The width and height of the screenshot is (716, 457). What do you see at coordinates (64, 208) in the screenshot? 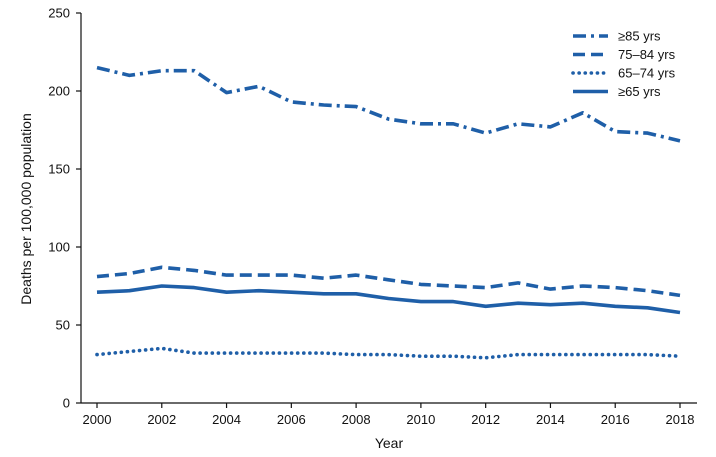
I see `y-ticks: 0 50 100 150 200 250` at bounding box center [64, 208].